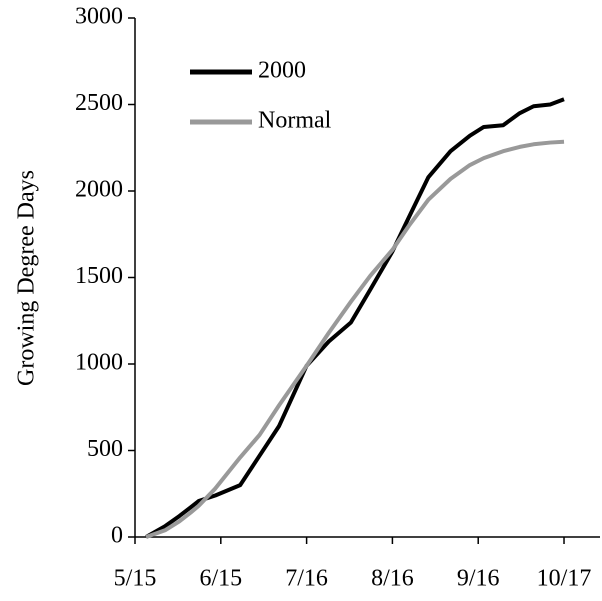 The width and height of the screenshot is (602, 601). I want to click on x-tick-label: 7/16, so click(306, 579).